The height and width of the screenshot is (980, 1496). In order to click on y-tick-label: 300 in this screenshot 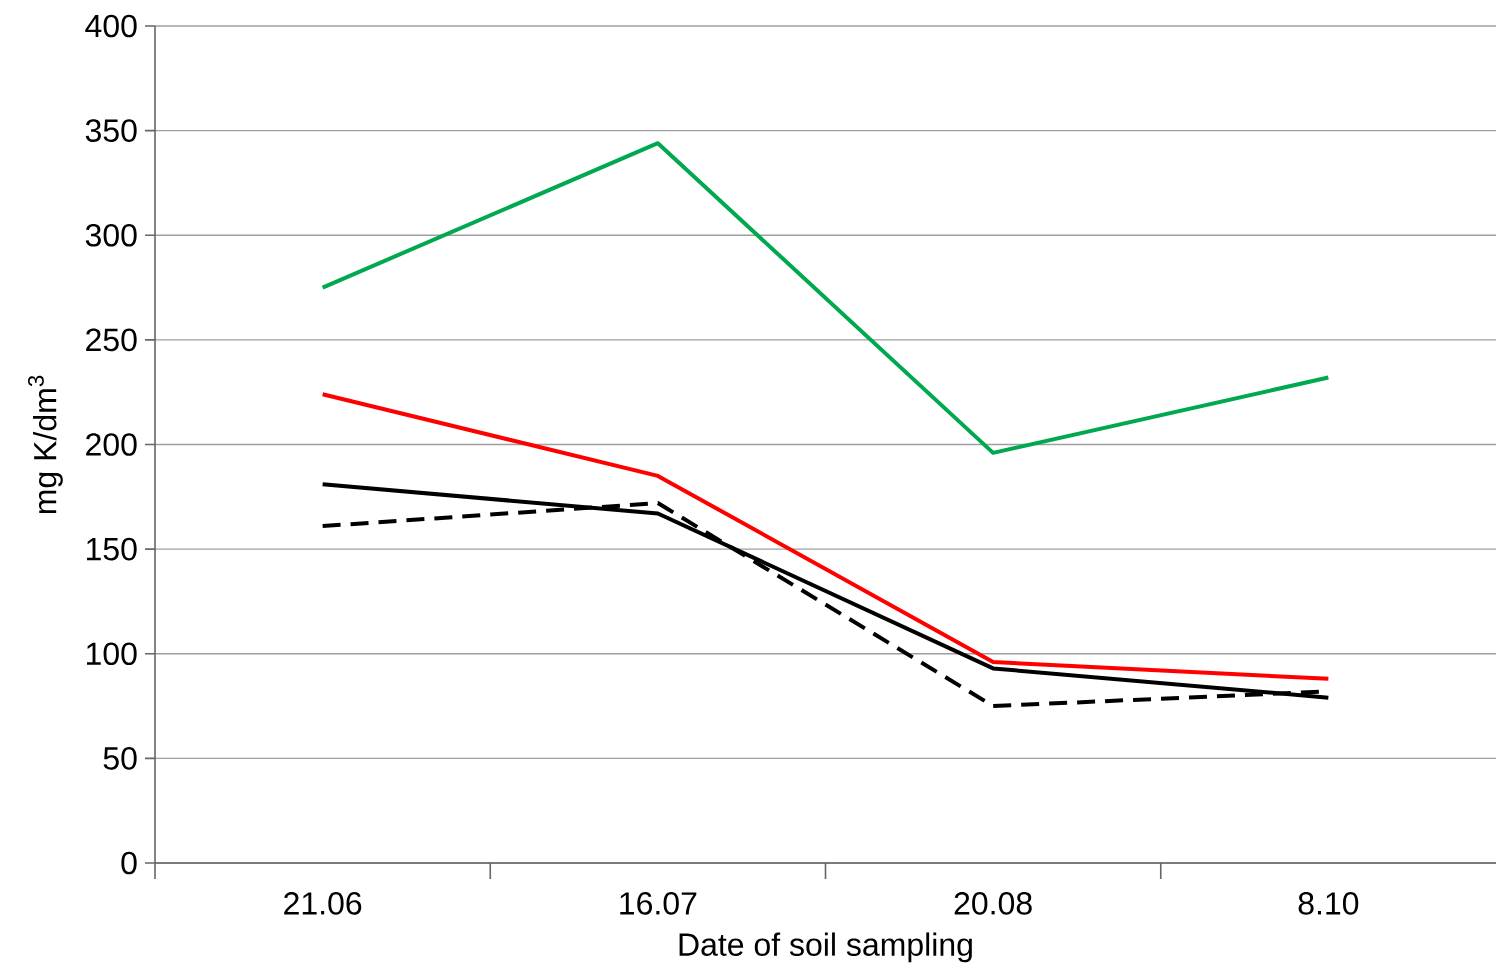, I will do `click(111, 235)`.